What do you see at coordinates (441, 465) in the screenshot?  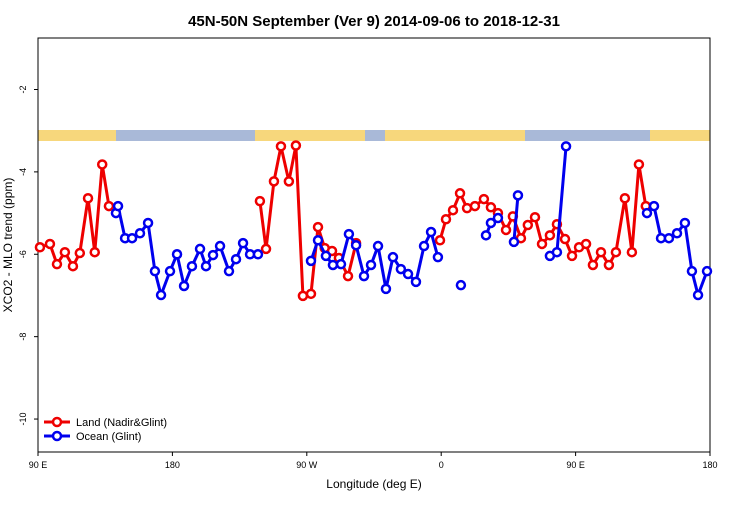 I see `x-tick-label: 0` at bounding box center [441, 465].